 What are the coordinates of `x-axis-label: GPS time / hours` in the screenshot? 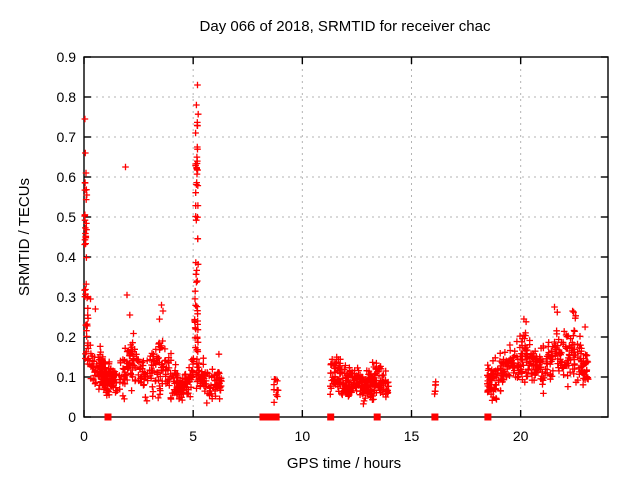 It's located at (344, 463).